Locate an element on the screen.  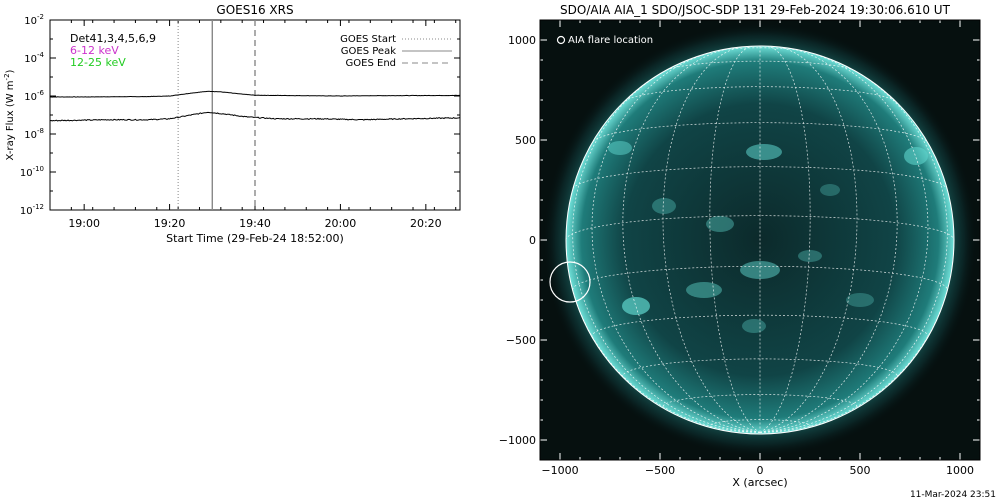
aia-x-tick-label: −1000 is located at coordinates (559, 470).